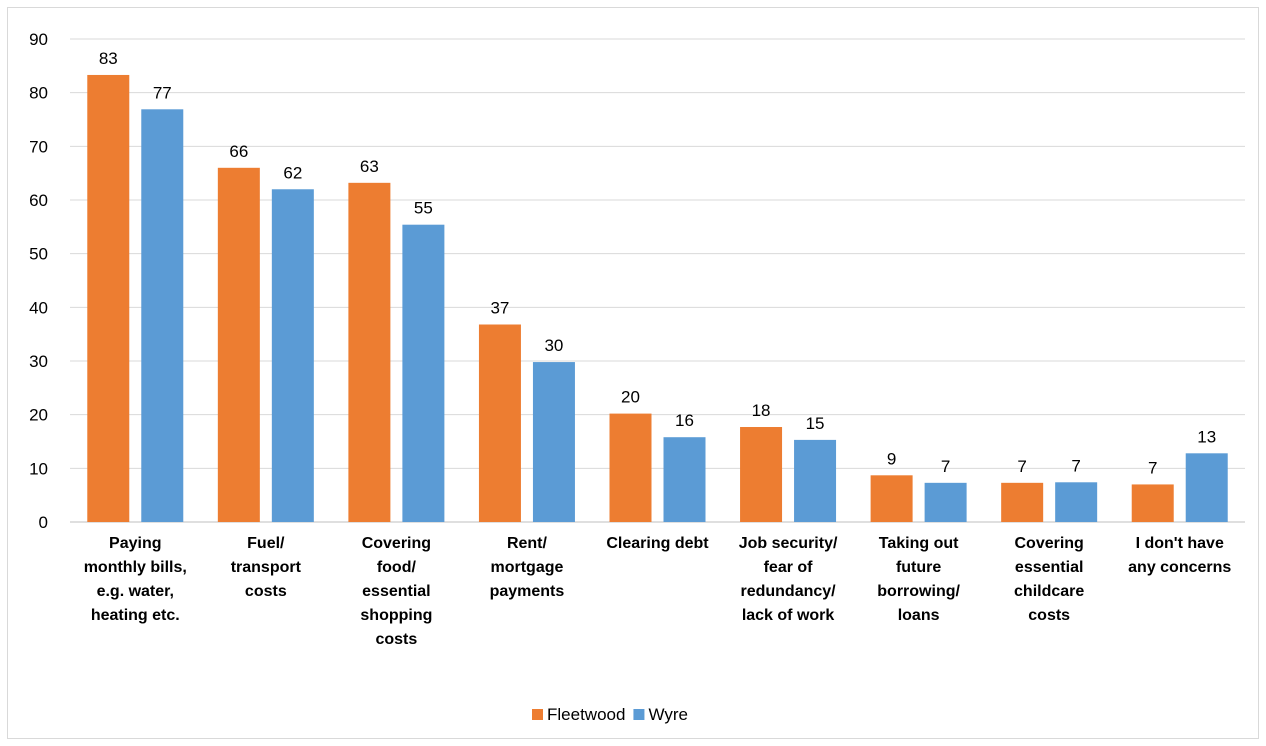 The width and height of the screenshot is (1266, 746). Describe the element at coordinates (527, 543) in the screenshot. I see `category-label-line: Rent/` at that location.